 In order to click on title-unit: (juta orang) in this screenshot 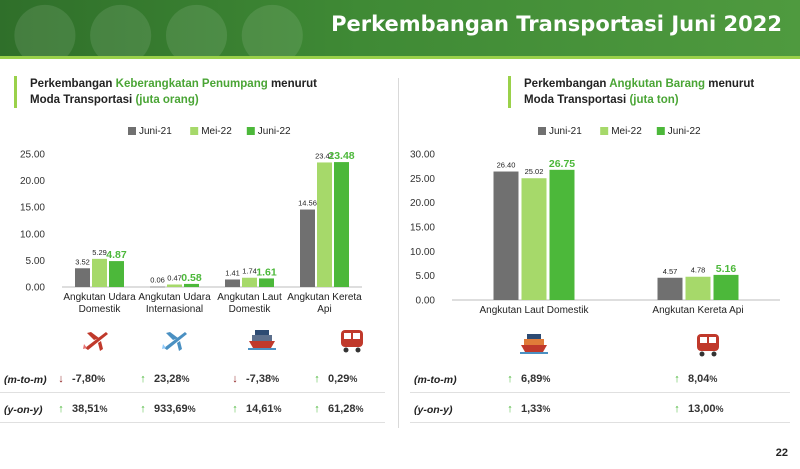, I will do `click(167, 100)`.